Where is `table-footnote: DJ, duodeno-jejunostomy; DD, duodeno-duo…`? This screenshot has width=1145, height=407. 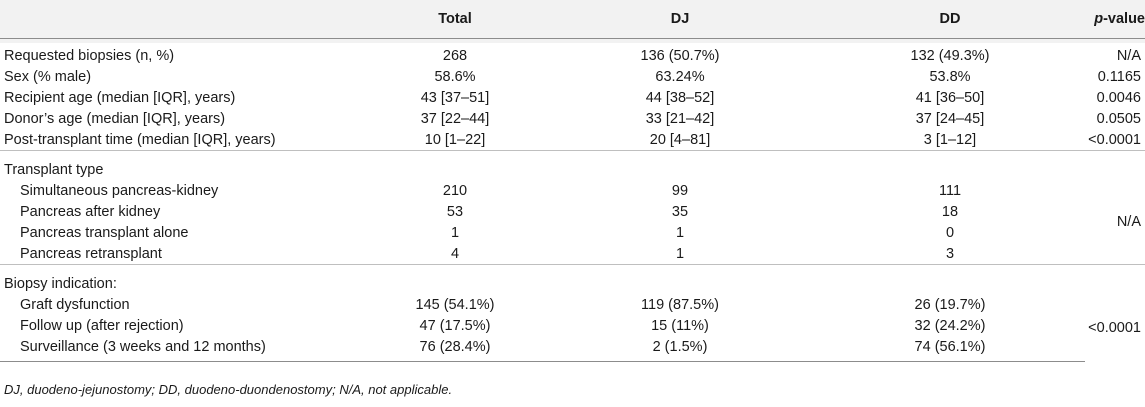 table-footnote: DJ, duodeno-jejunostomy; DD, duodeno-duo… is located at coordinates (228, 389).